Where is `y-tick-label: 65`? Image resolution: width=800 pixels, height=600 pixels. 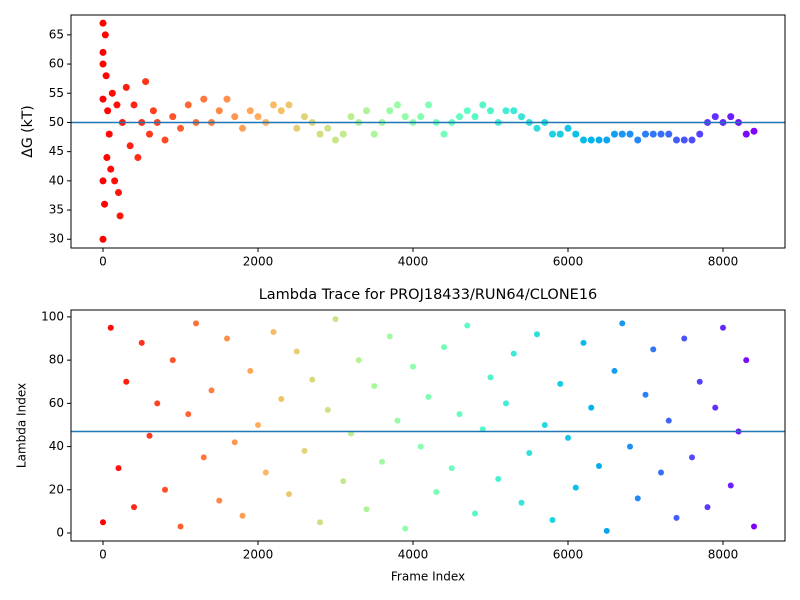 y-tick-label: 65 is located at coordinates (56, 34).